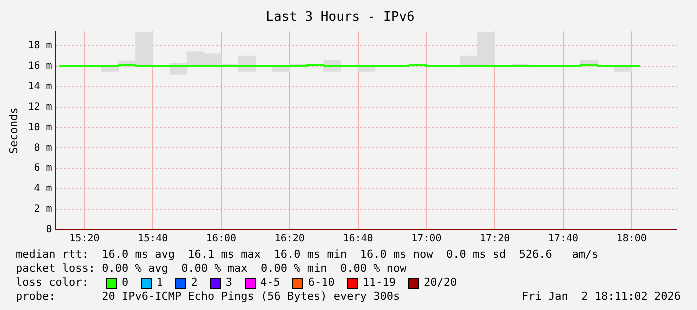 The height and width of the screenshot is (310, 697). Describe the element at coordinates (631, 239) in the screenshot. I see `x-tick-label: 18:00` at that location.